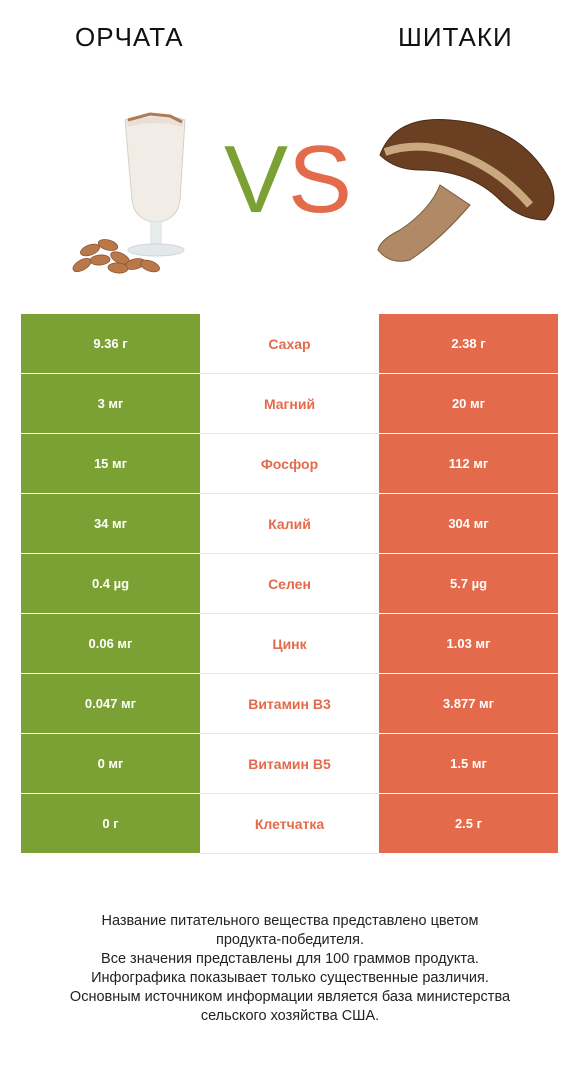 This screenshot has width=580, height=1084. What do you see at coordinates (468, 404) in the screenshot?
I see `right-value: 20 мг` at bounding box center [468, 404].